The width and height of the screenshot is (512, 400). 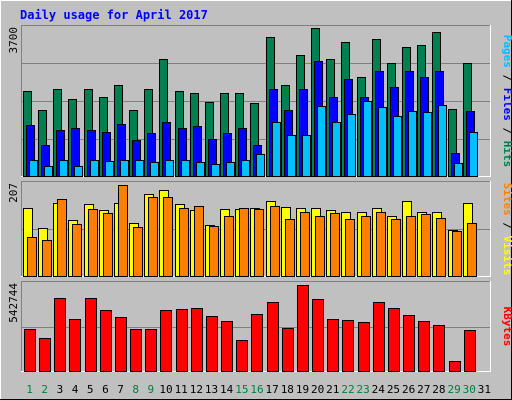 I want to click on series-legend: Pages / Files / Hits, so click(x=506, y=101).